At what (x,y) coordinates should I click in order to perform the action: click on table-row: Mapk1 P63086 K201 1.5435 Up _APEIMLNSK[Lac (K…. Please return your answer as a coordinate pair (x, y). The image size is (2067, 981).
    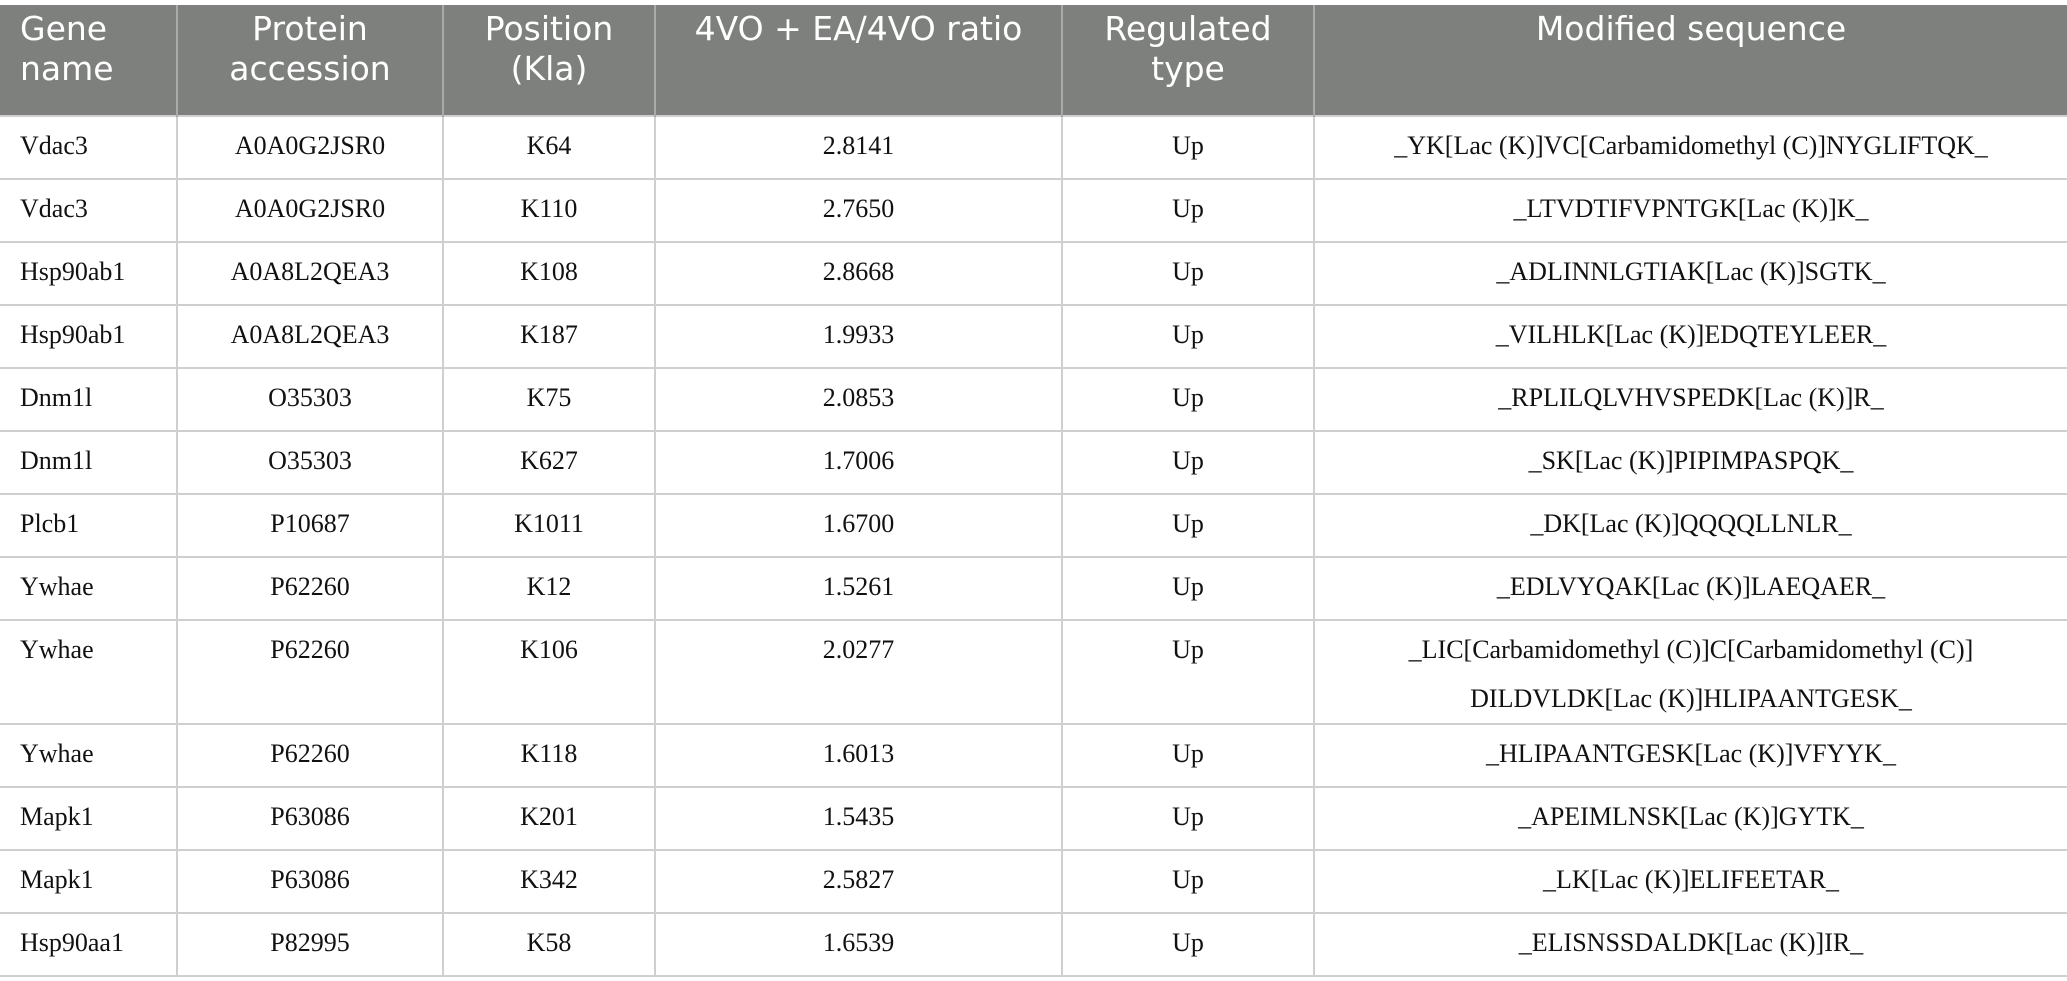
    Looking at the image, I should click on (1033, 818).